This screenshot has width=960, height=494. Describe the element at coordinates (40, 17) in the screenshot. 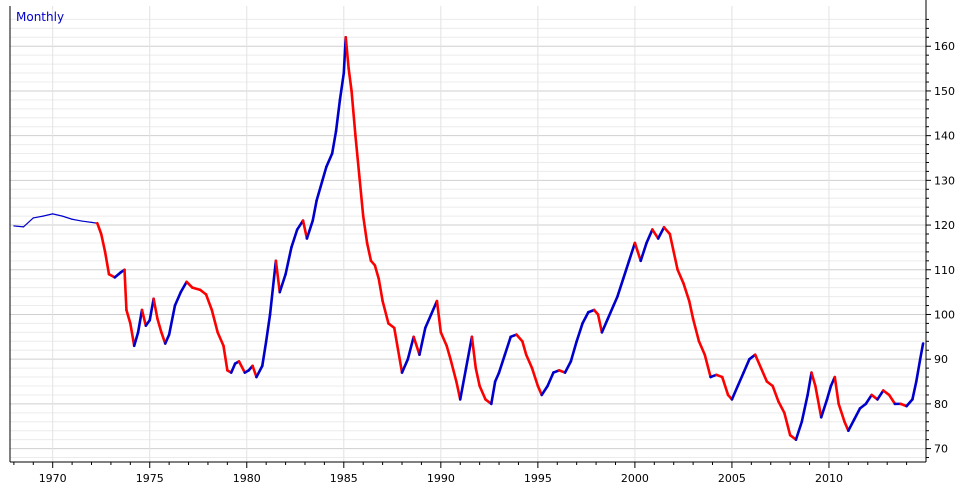

I see `period-label: Monthly` at that location.